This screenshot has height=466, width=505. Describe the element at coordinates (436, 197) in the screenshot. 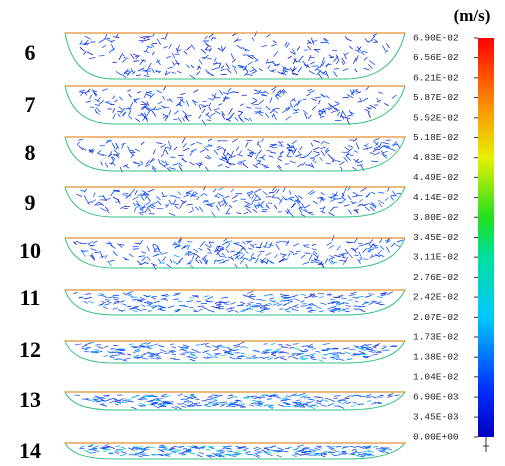

I see `colorbar-tick-label: 4.14E-02` at that location.